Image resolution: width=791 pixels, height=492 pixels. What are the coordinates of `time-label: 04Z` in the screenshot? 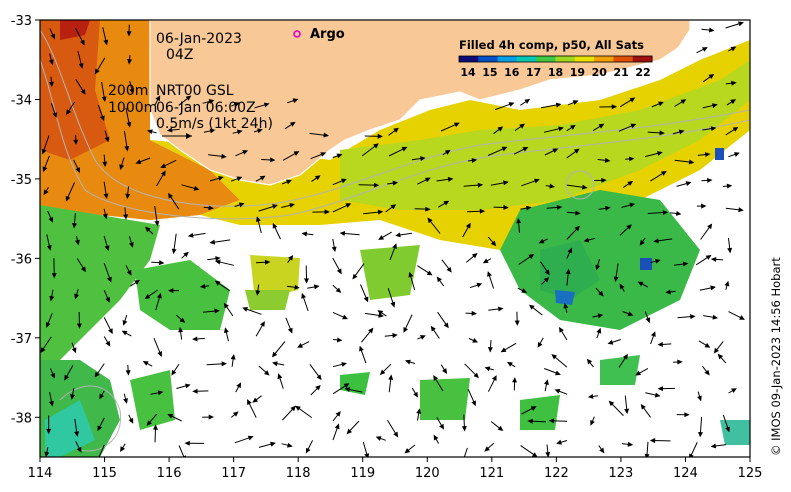 It's located at (179, 55).